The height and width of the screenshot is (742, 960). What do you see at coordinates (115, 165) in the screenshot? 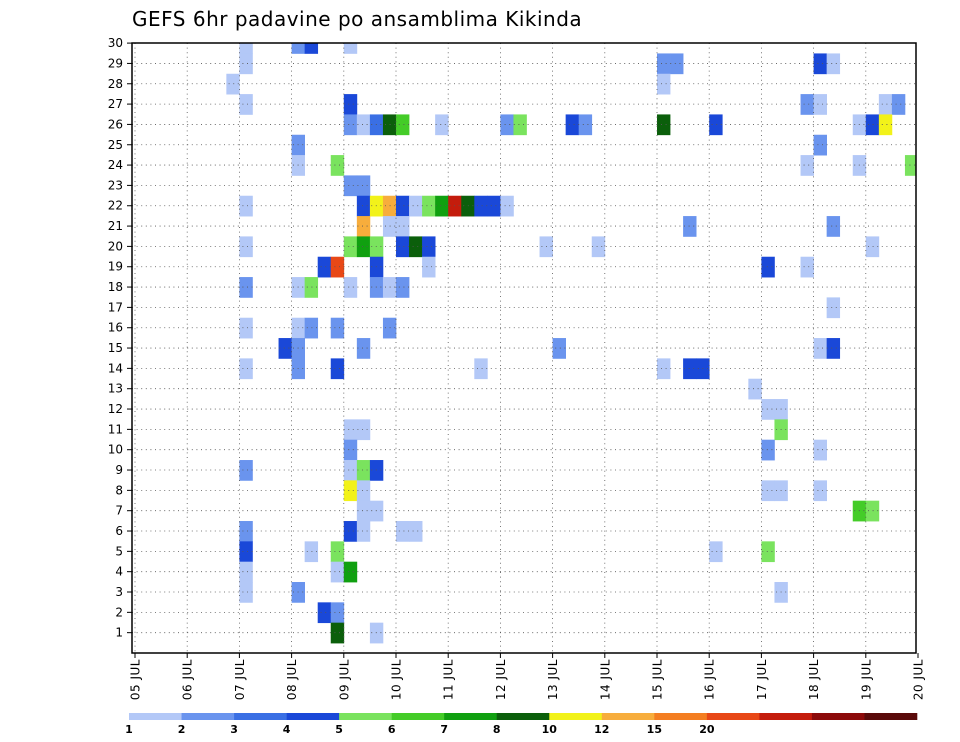
I see `y-tick-label: 24` at bounding box center [115, 165].